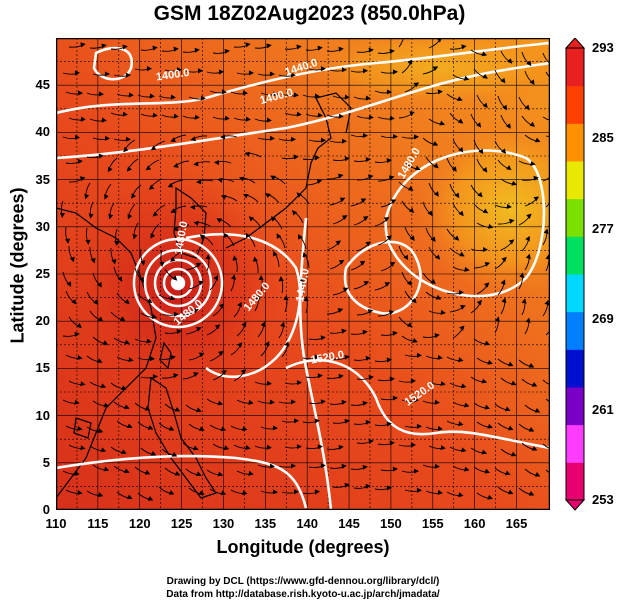  Describe the element at coordinates (265, 523) in the screenshot. I see `x-tick-label: 135` at that location.